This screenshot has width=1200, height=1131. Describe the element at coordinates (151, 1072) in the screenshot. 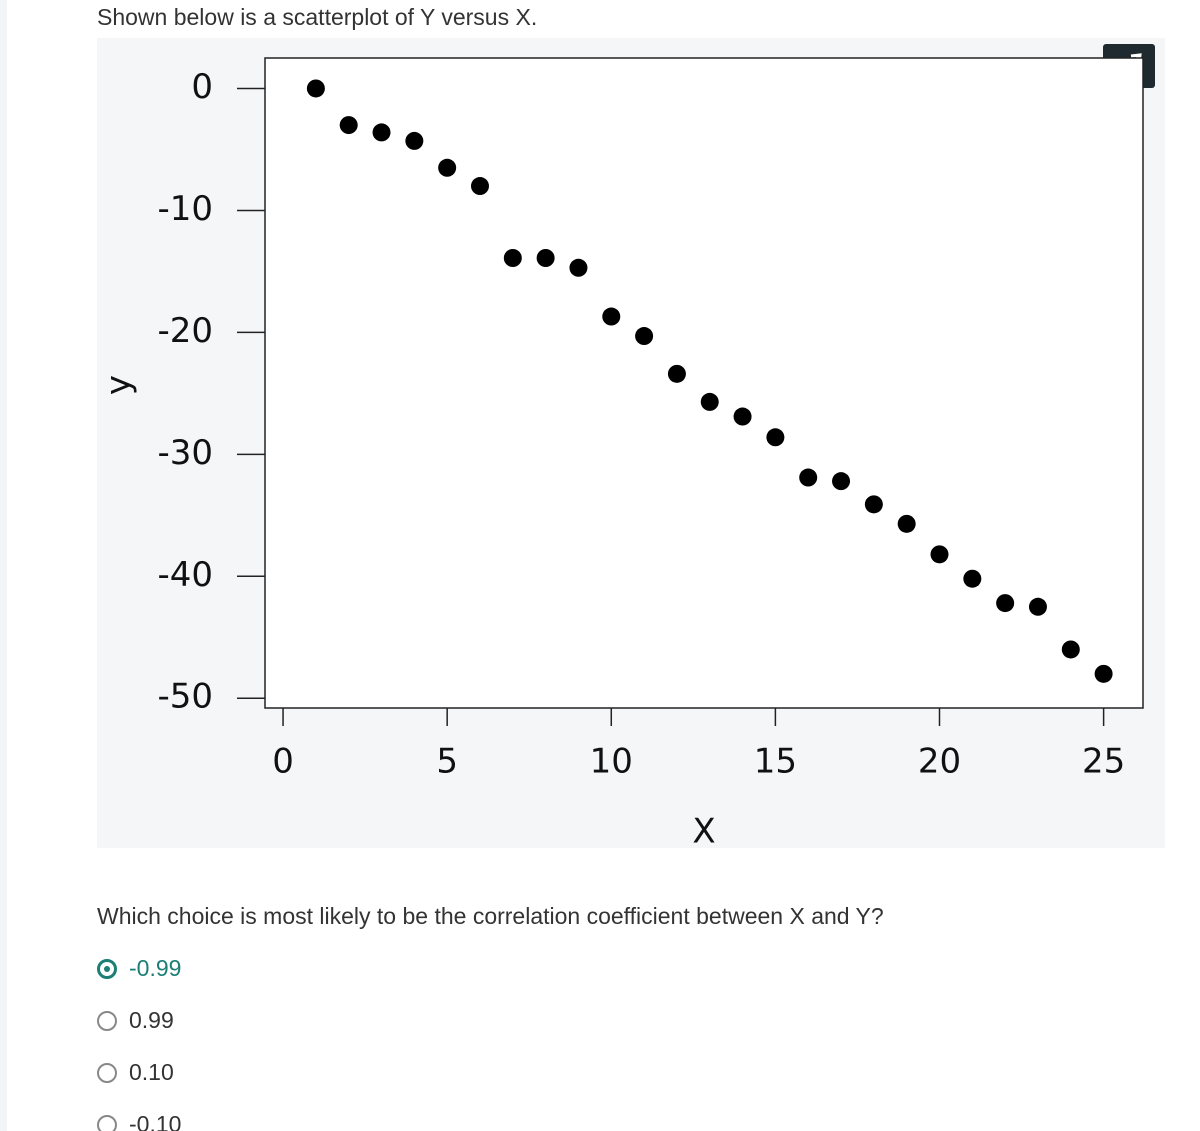

I see `choice-label: 0.10` at that location.